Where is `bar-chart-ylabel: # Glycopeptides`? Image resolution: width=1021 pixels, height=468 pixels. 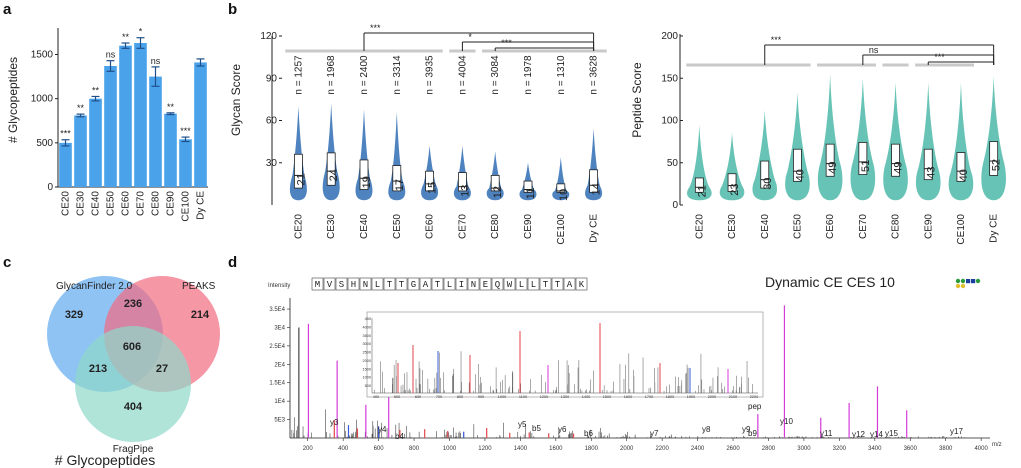 bar-chart-ylabel: # Glycopeptides is located at coordinates (13, 100).